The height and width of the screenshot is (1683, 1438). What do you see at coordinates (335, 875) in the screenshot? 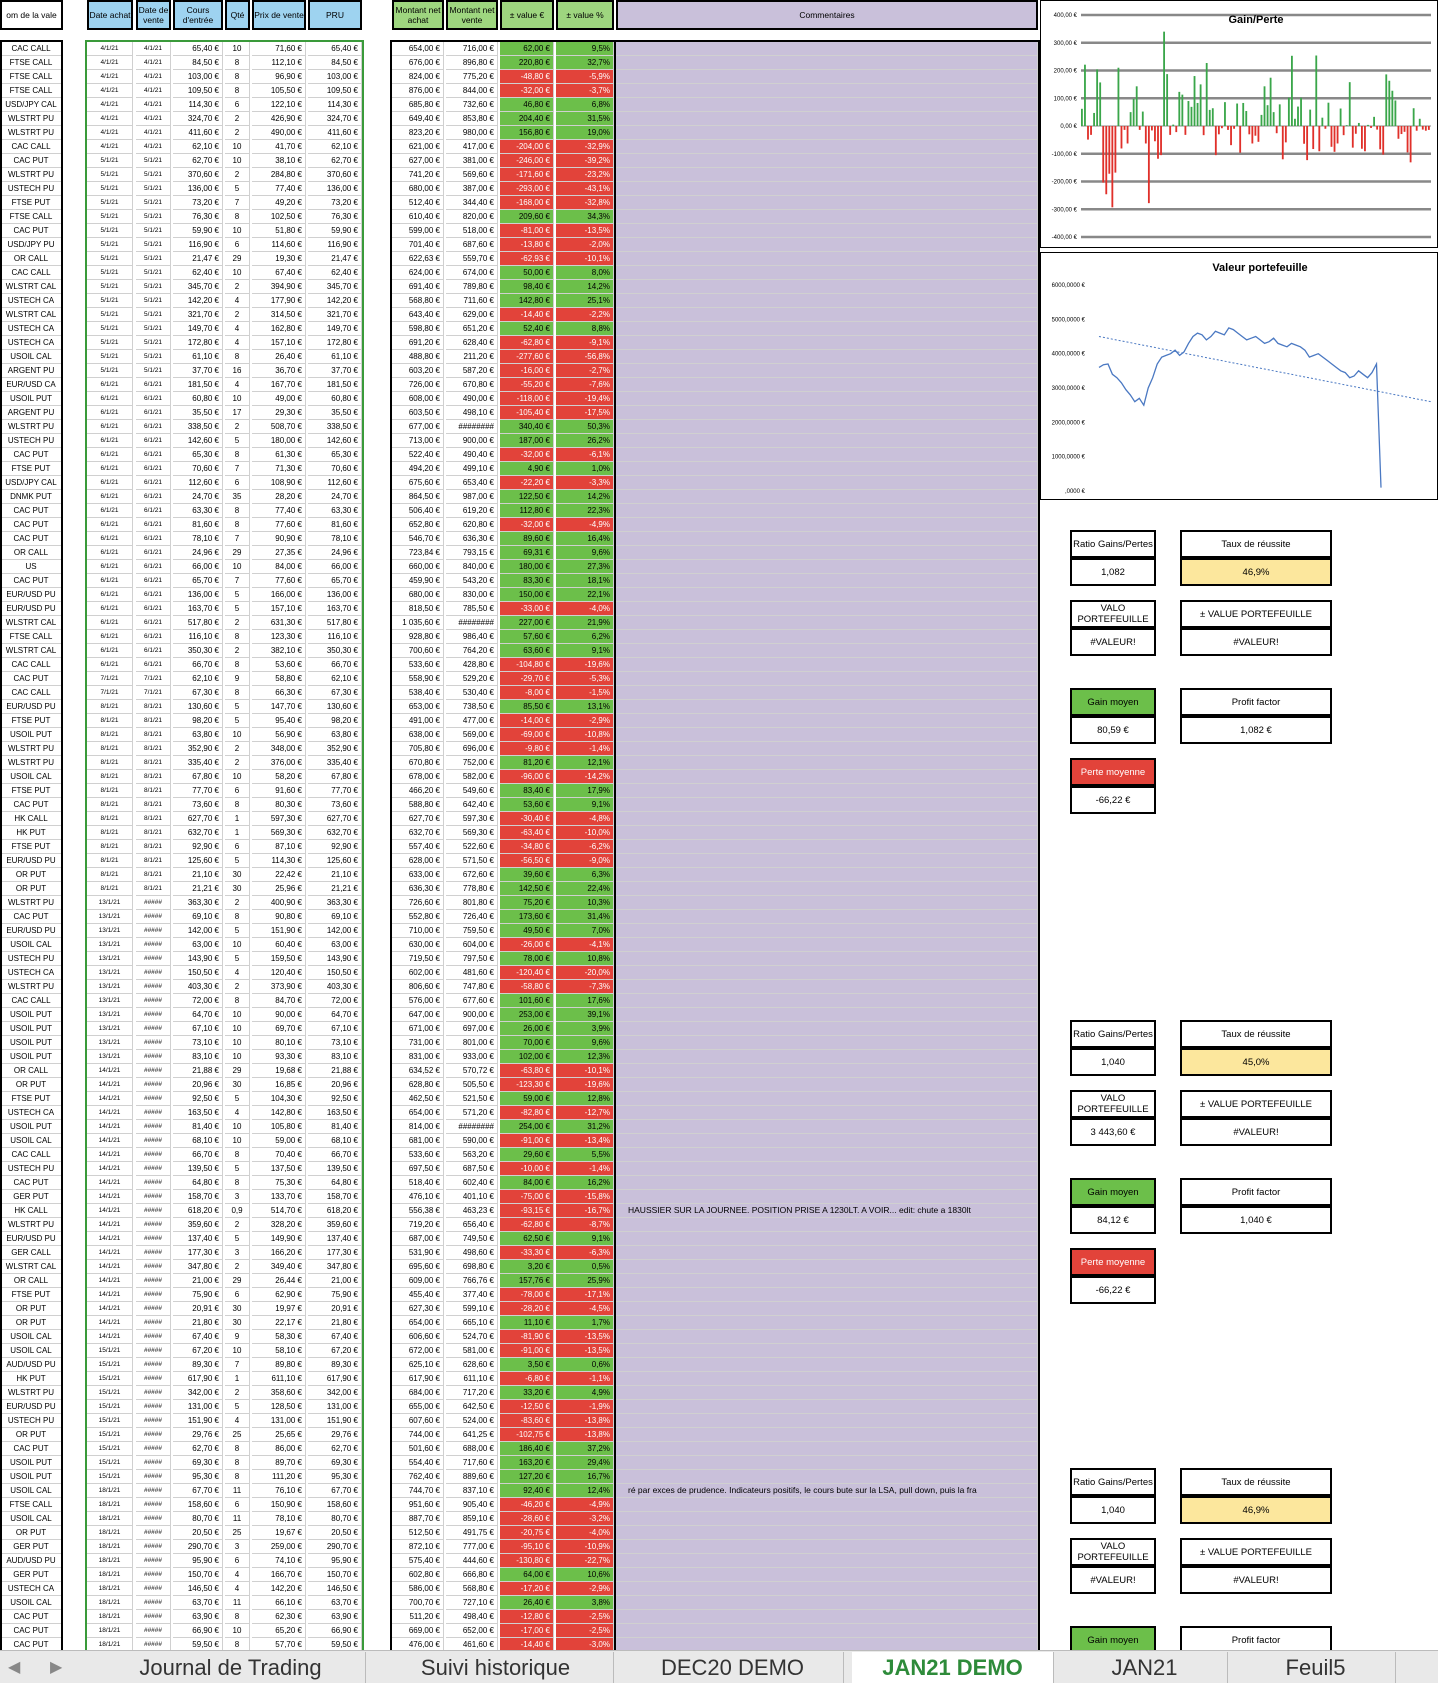
I see `cell-pru: 21,10 €` at bounding box center [335, 875].